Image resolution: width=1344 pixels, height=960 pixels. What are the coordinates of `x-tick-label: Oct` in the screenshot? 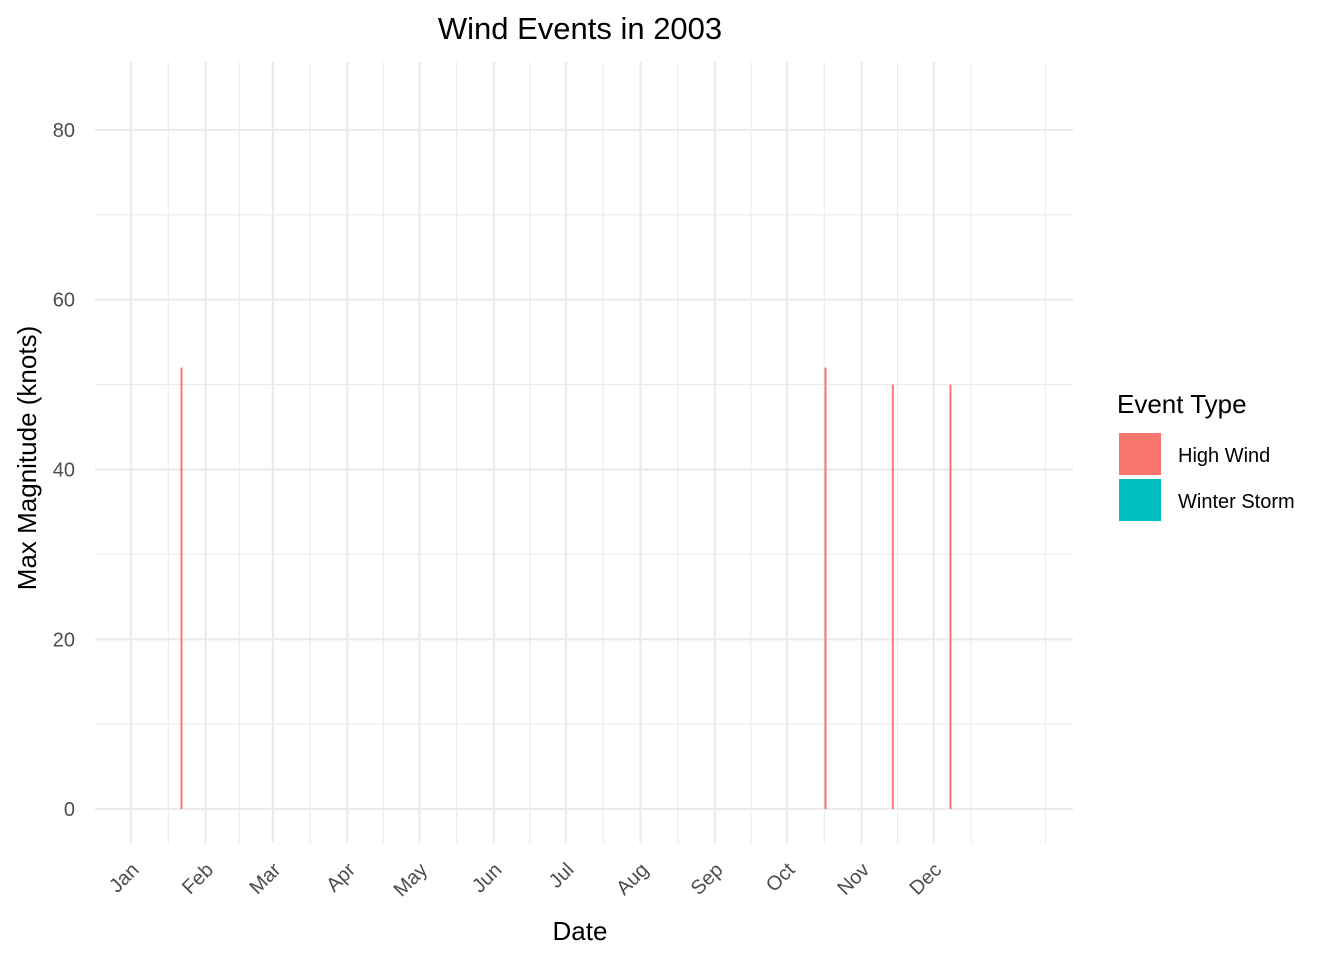 It's located at (781, 878).